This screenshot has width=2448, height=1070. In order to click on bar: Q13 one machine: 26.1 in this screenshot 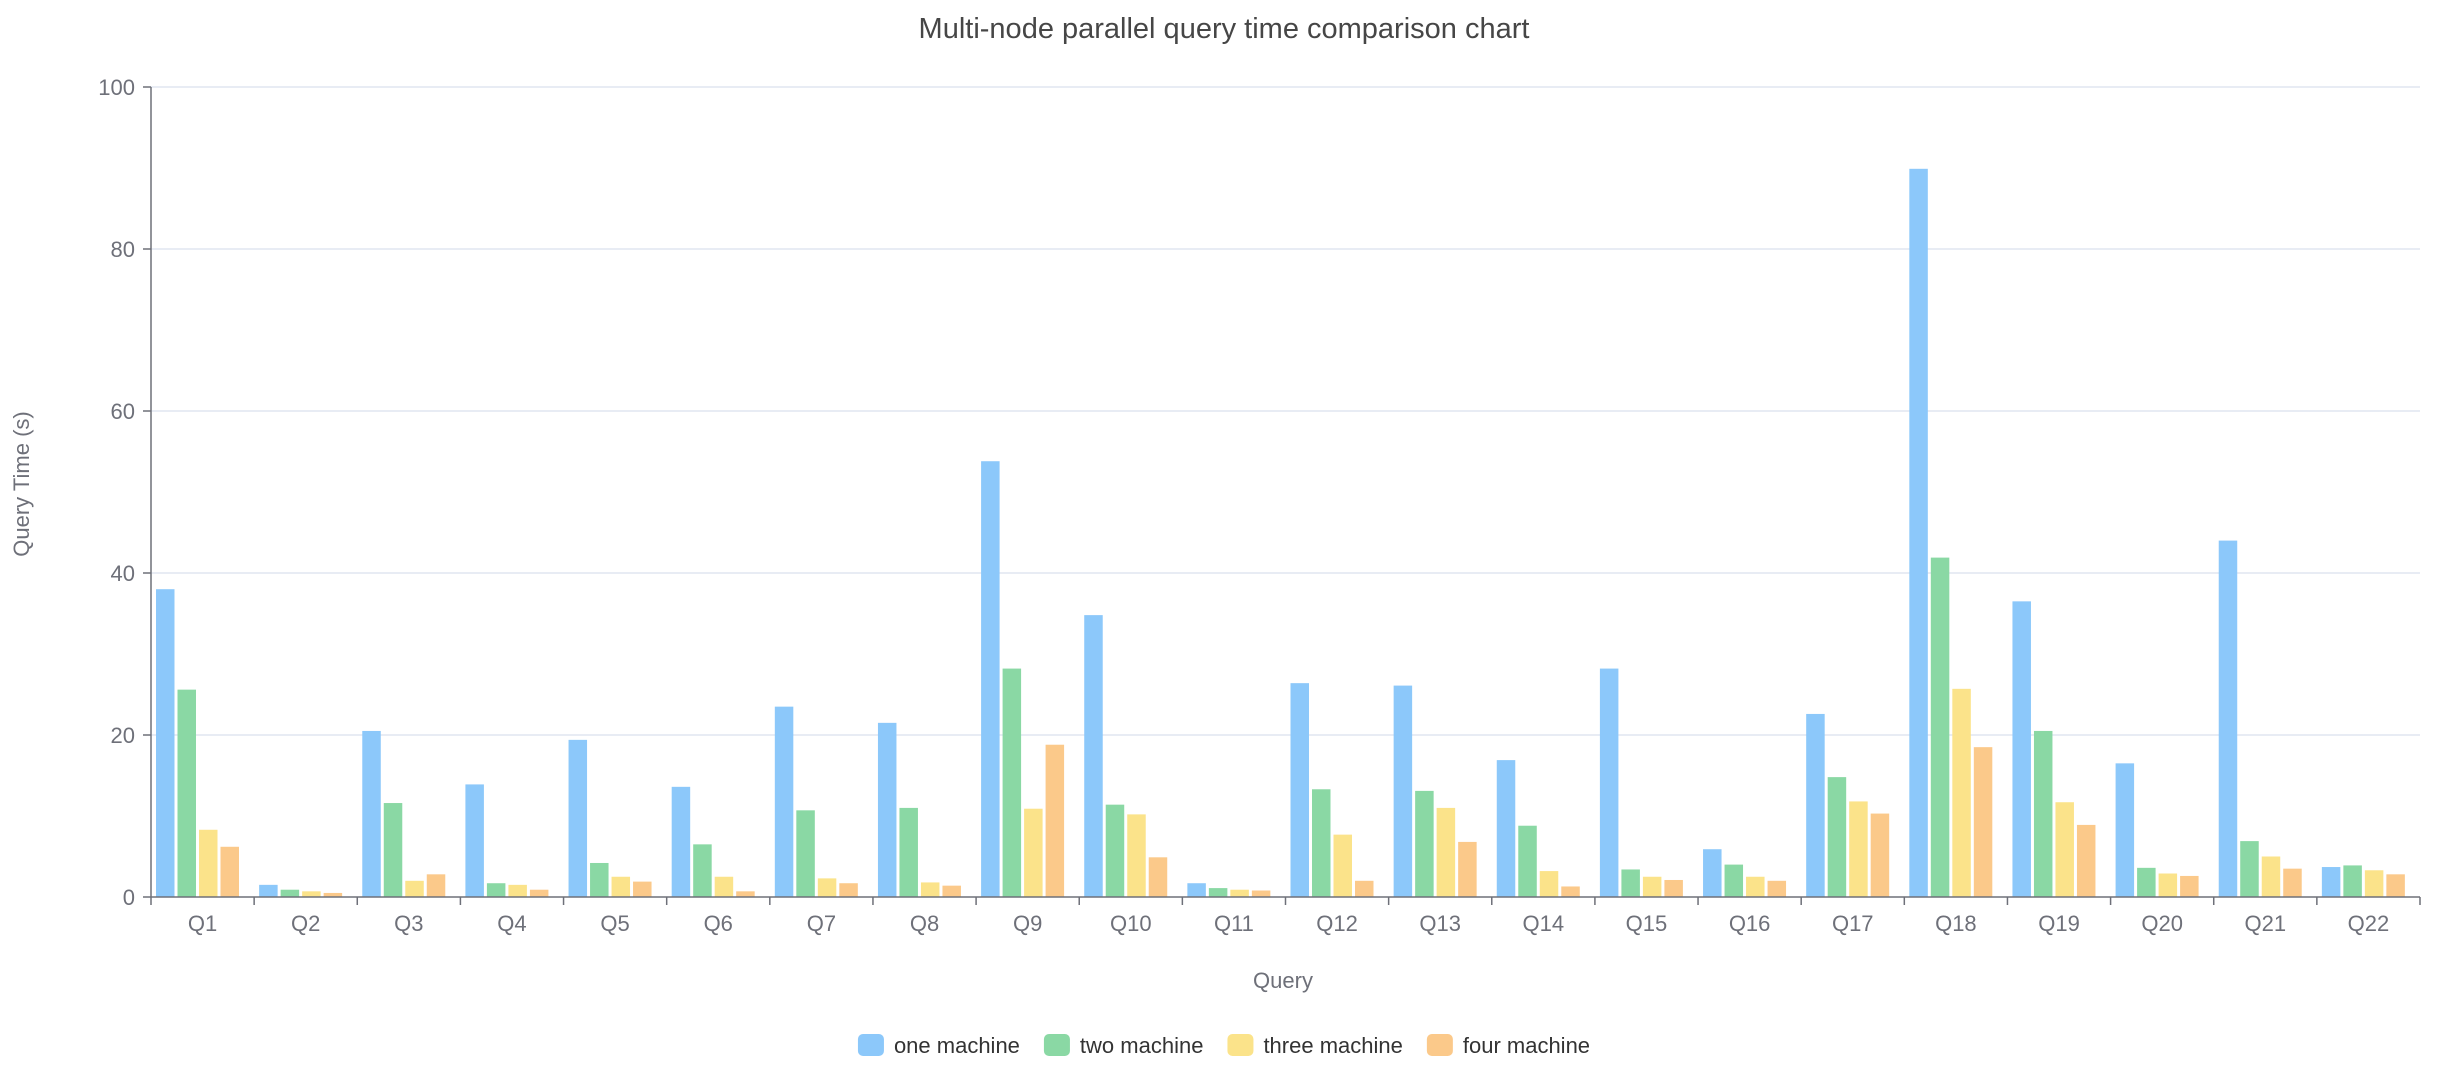, I will do `click(1403, 791)`.